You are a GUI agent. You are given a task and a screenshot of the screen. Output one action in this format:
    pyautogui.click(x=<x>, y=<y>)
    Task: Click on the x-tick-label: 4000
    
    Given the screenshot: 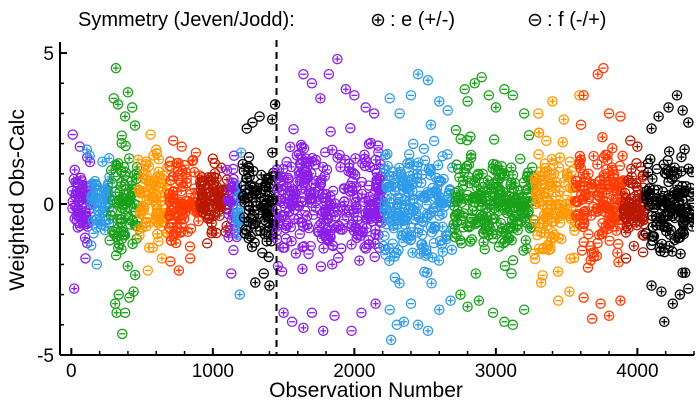 What is the action you would take?
    pyautogui.click(x=637, y=371)
    